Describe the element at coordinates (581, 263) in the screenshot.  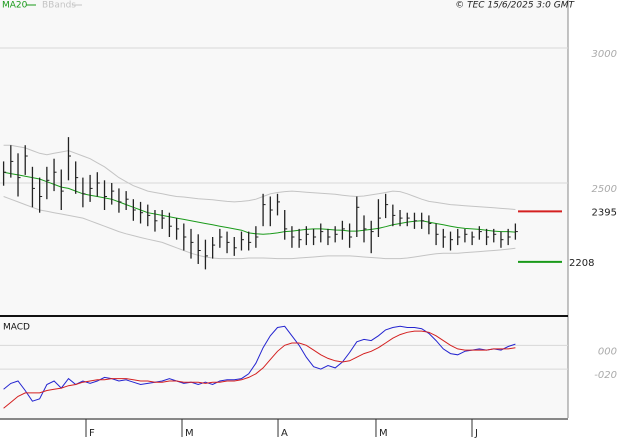
I see `level-label: 2208` at that location.